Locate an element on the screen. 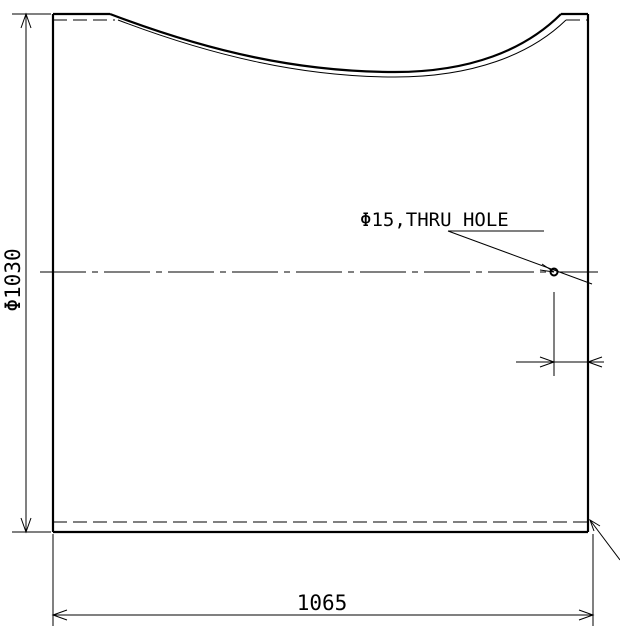  hole-leader is located at coordinates (520, 257).